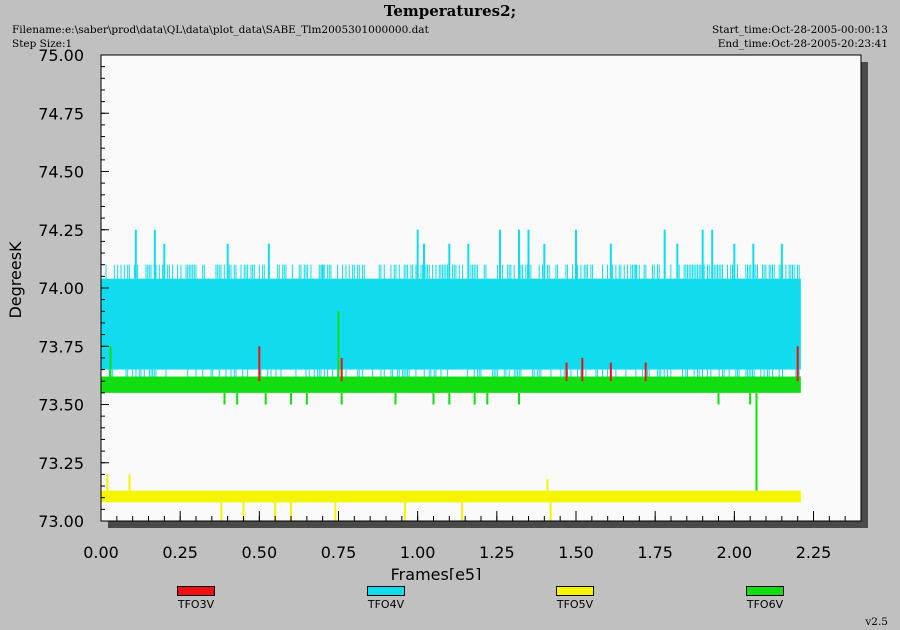 The width and height of the screenshot is (900, 630). I want to click on chart-title: Temperatures2;, so click(450, 11).